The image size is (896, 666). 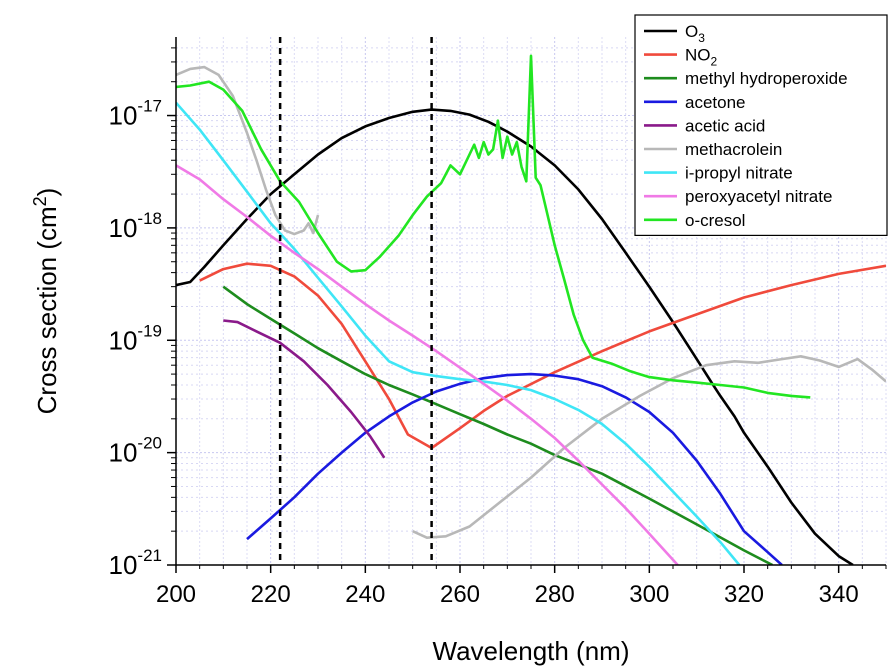 I want to click on legend-label-i-propyl-nitrate: i-propyl nitrate, so click(x=739, y=173).